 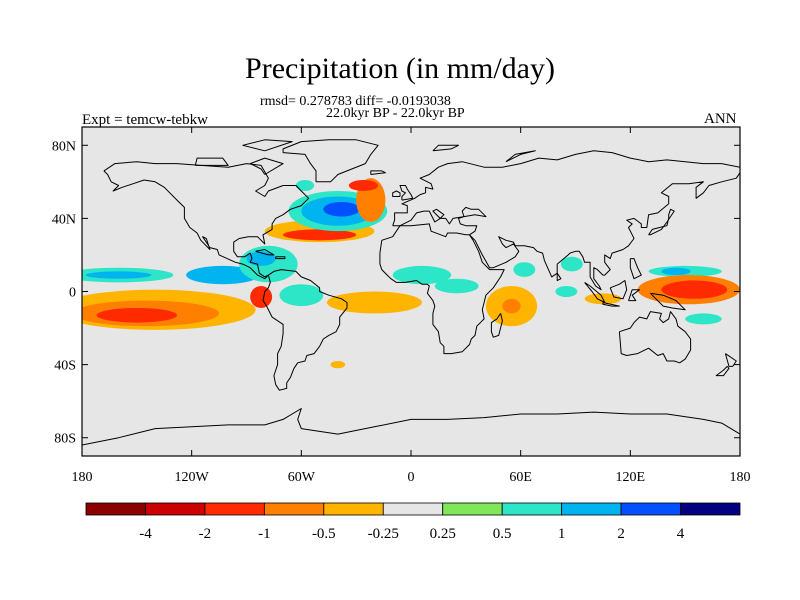 I want to click on anomaly-central-africa-wet, so click(x=456, y=286).